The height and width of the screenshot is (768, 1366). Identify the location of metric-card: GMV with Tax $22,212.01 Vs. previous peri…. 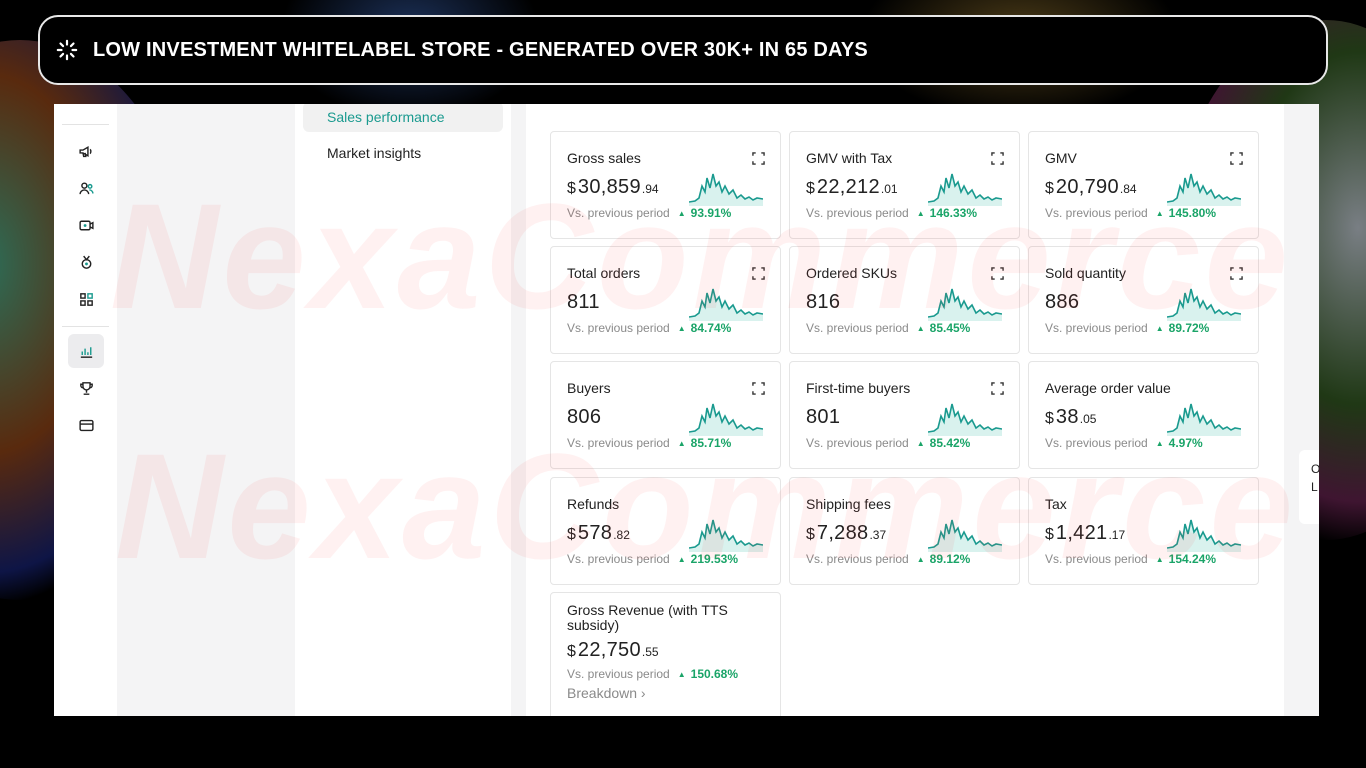
(904, 185).